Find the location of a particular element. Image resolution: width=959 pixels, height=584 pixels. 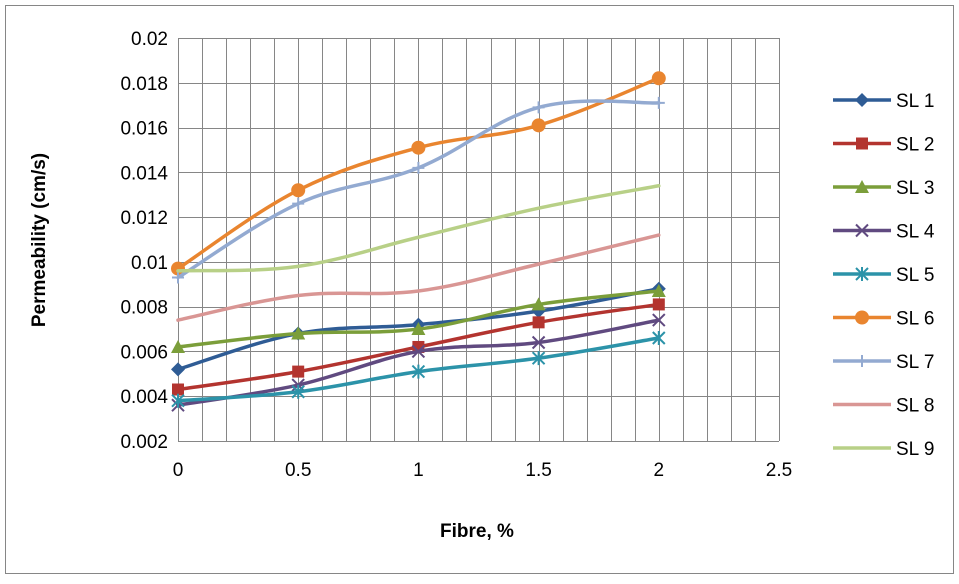

x-tick-label: 0.5 is located at coordinates (298, 470).